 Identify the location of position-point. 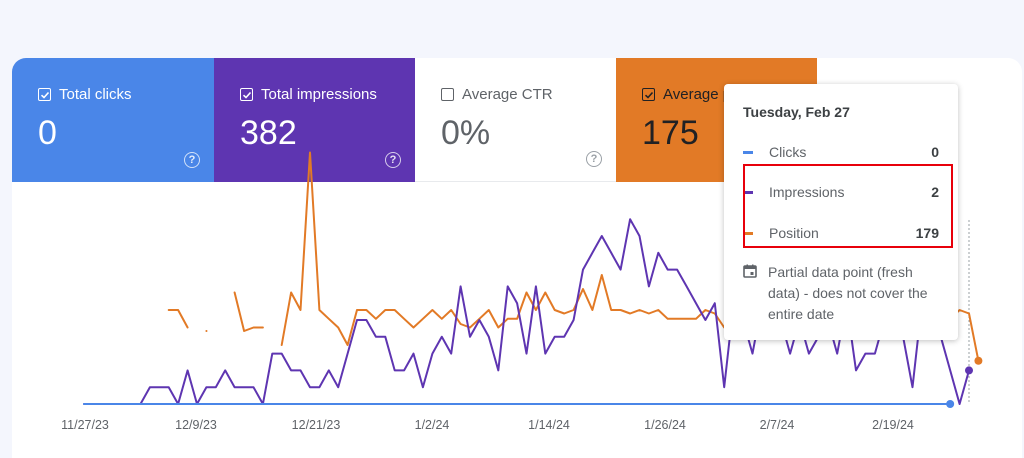
(978, 360).